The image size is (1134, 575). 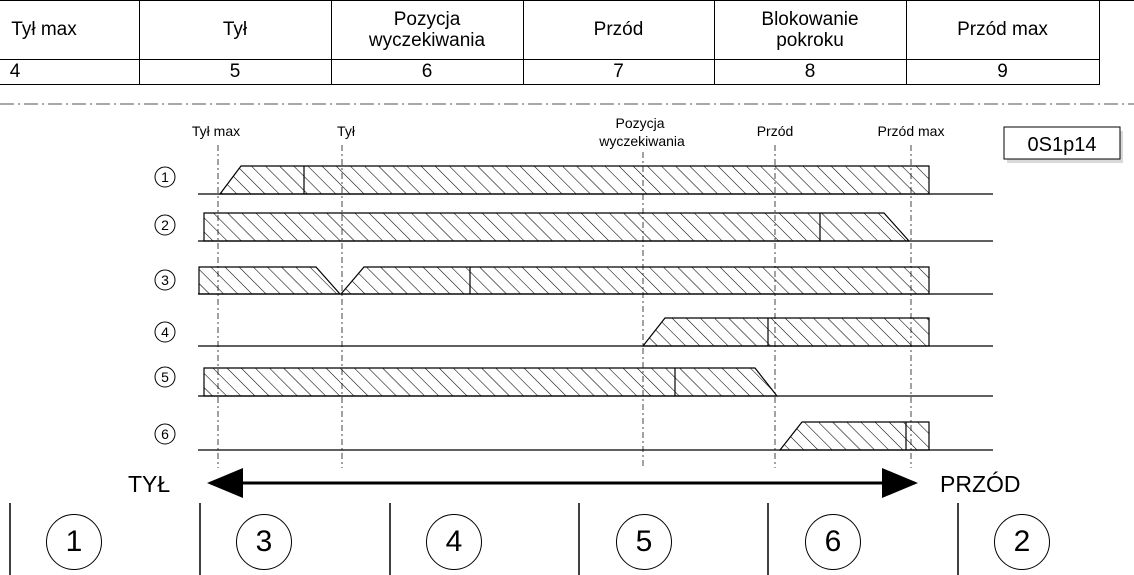 What do you see at coordinates (567, 0) in the screenshot?
I see `table-top-border` at bounding box center [567, 0].